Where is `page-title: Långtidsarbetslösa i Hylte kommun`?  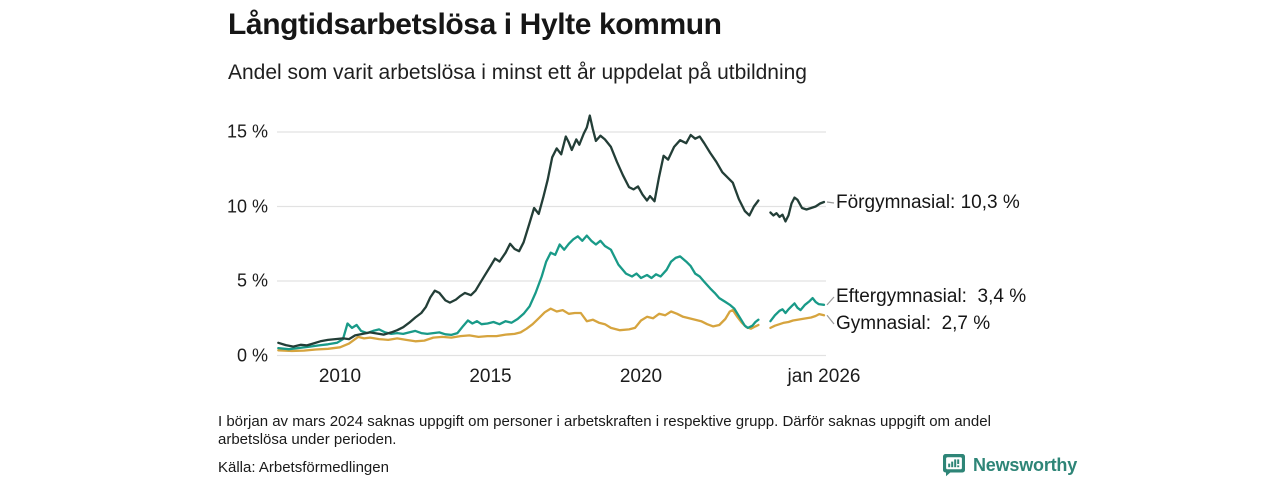
page-title: Långtidsarbetslösa i Hylte kommun is located at coordinates (475, 24).